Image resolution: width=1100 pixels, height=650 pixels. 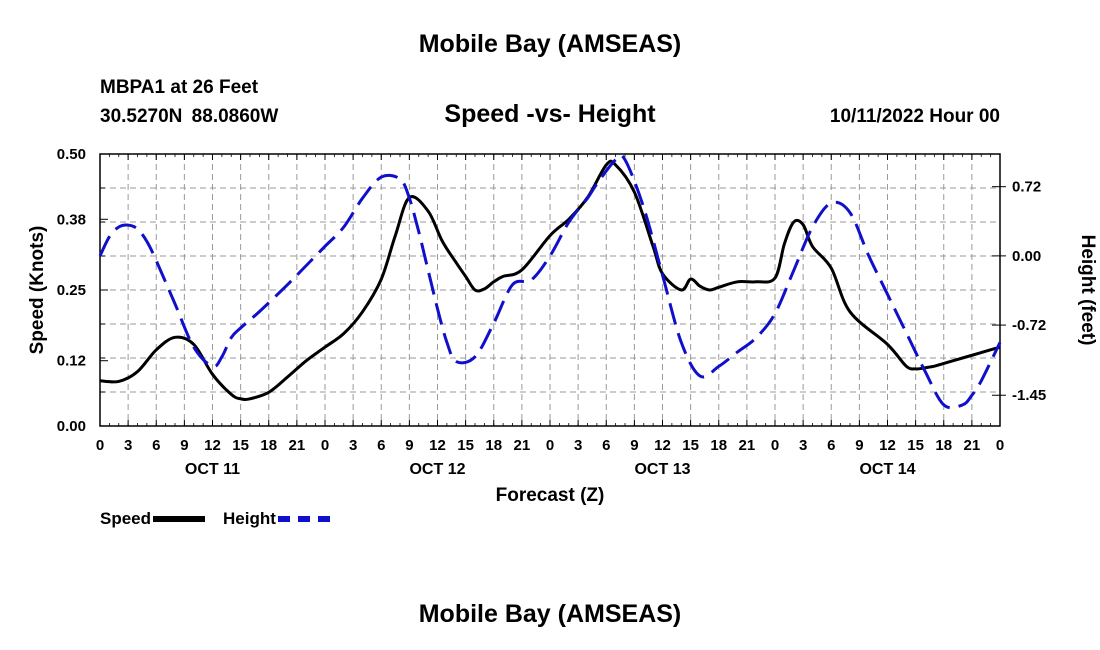 I want to click on legend-label-height: Height, so click(x=249, y=518).